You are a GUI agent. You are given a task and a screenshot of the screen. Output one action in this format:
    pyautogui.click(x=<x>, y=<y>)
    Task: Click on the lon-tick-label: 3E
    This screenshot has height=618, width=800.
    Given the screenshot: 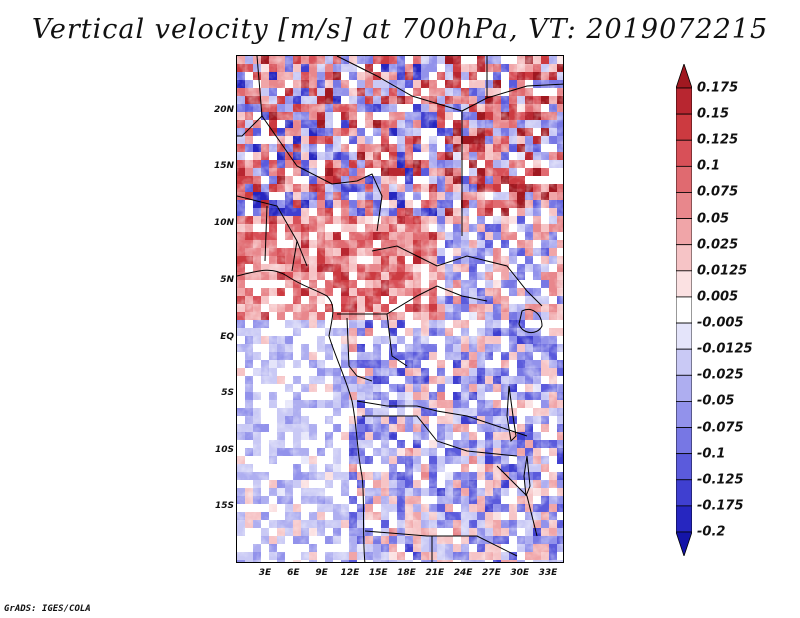 What is the action you would take?
    pyautogui.click(x=265, y=573)
    